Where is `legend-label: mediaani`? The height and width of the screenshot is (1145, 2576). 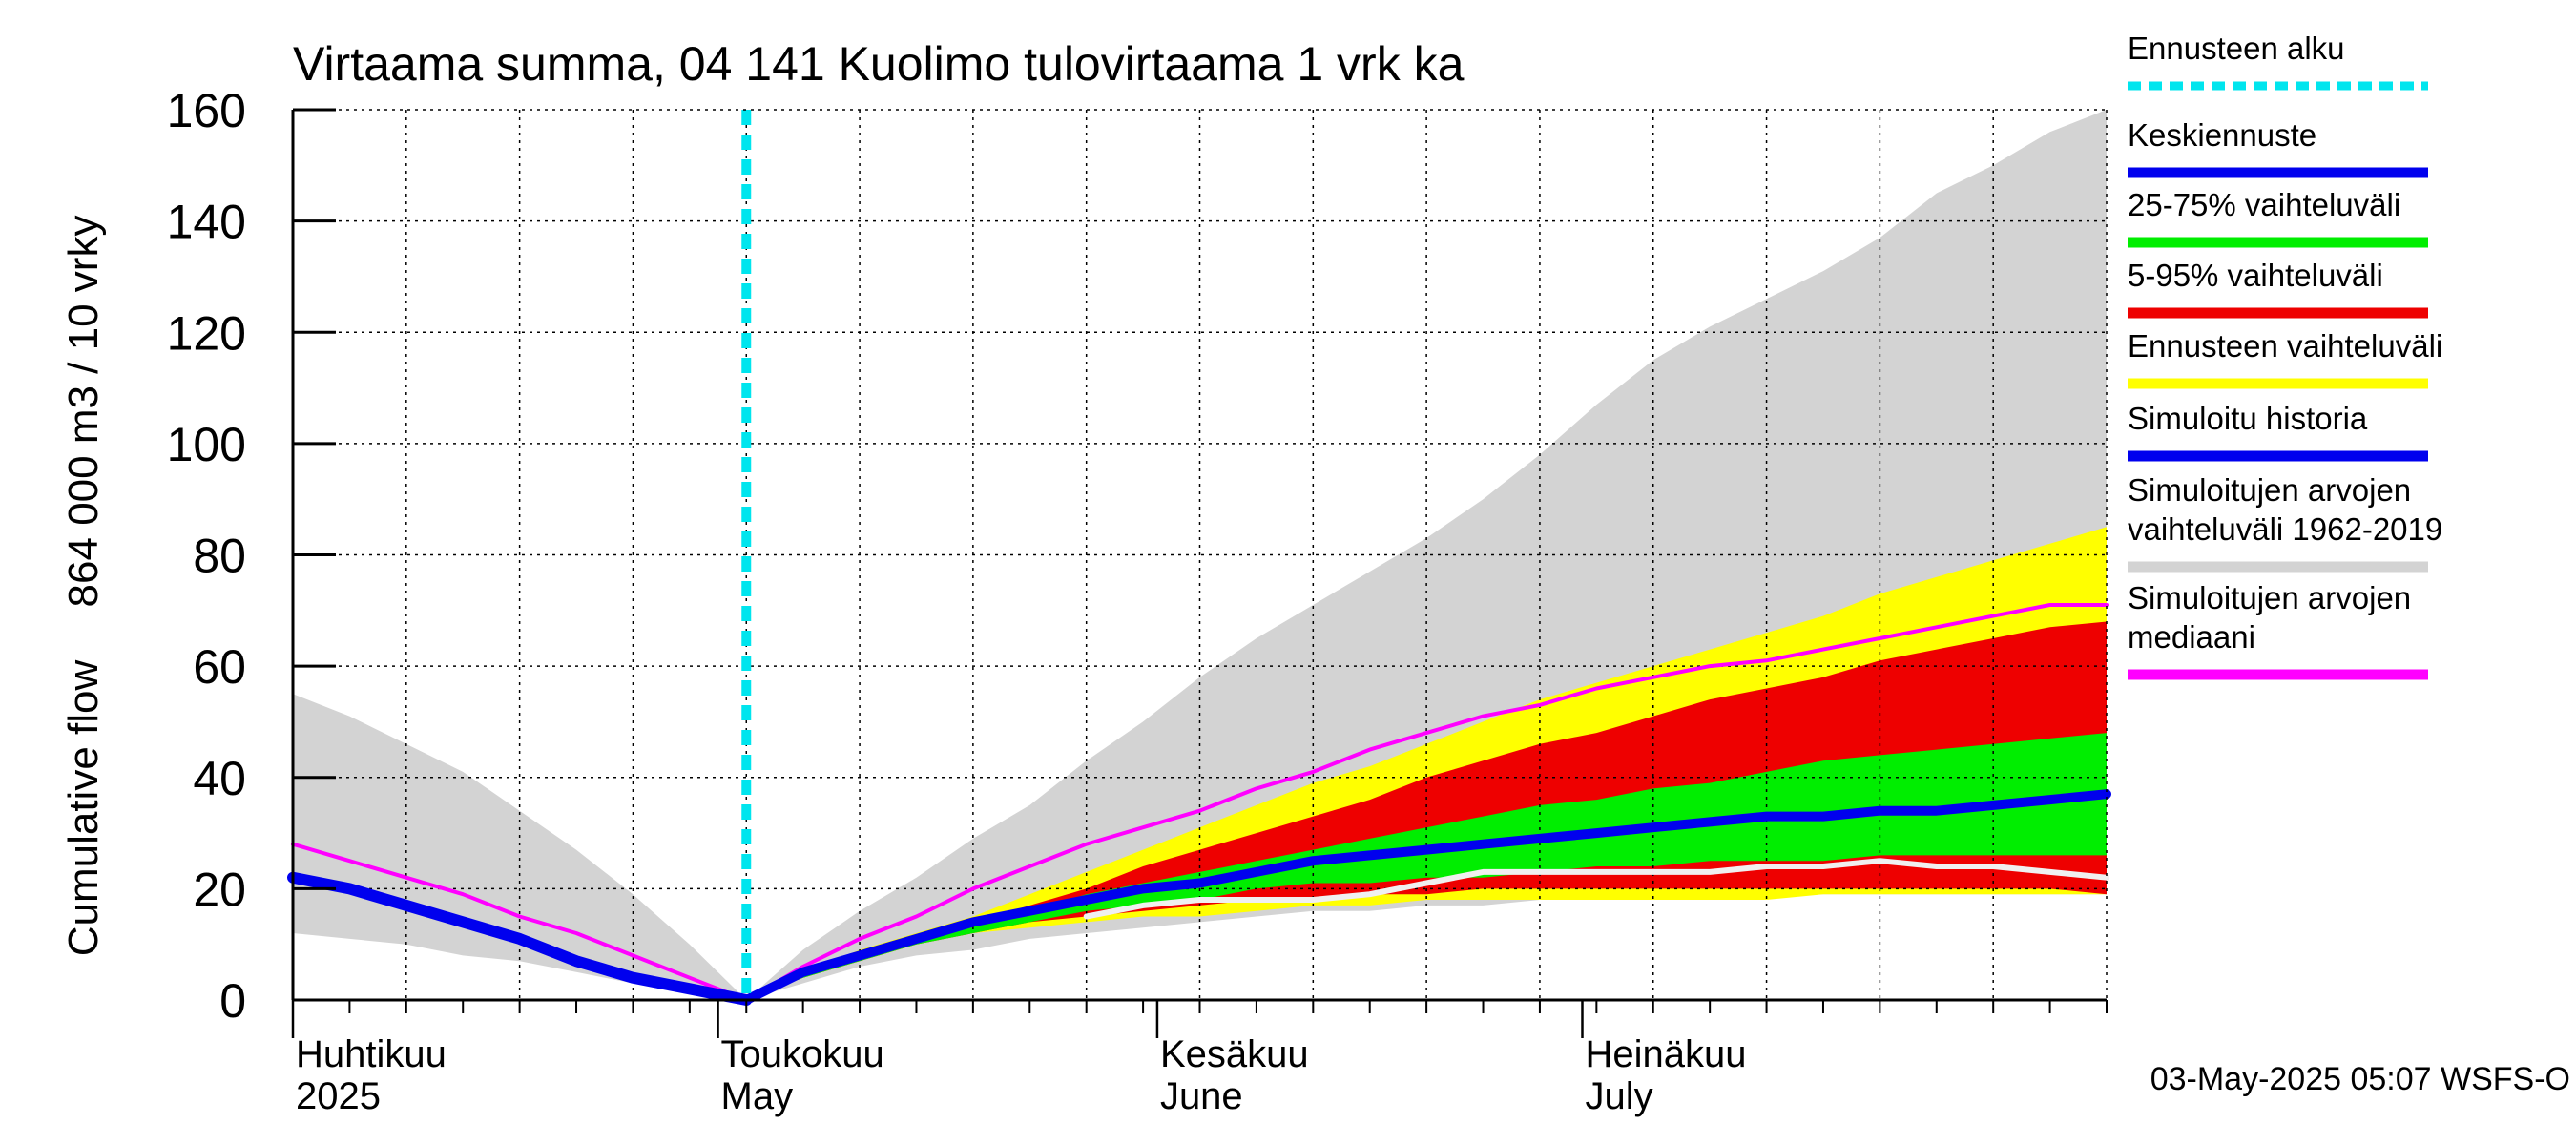
legend-label: mediaani is located at coordinates (2191, 637).